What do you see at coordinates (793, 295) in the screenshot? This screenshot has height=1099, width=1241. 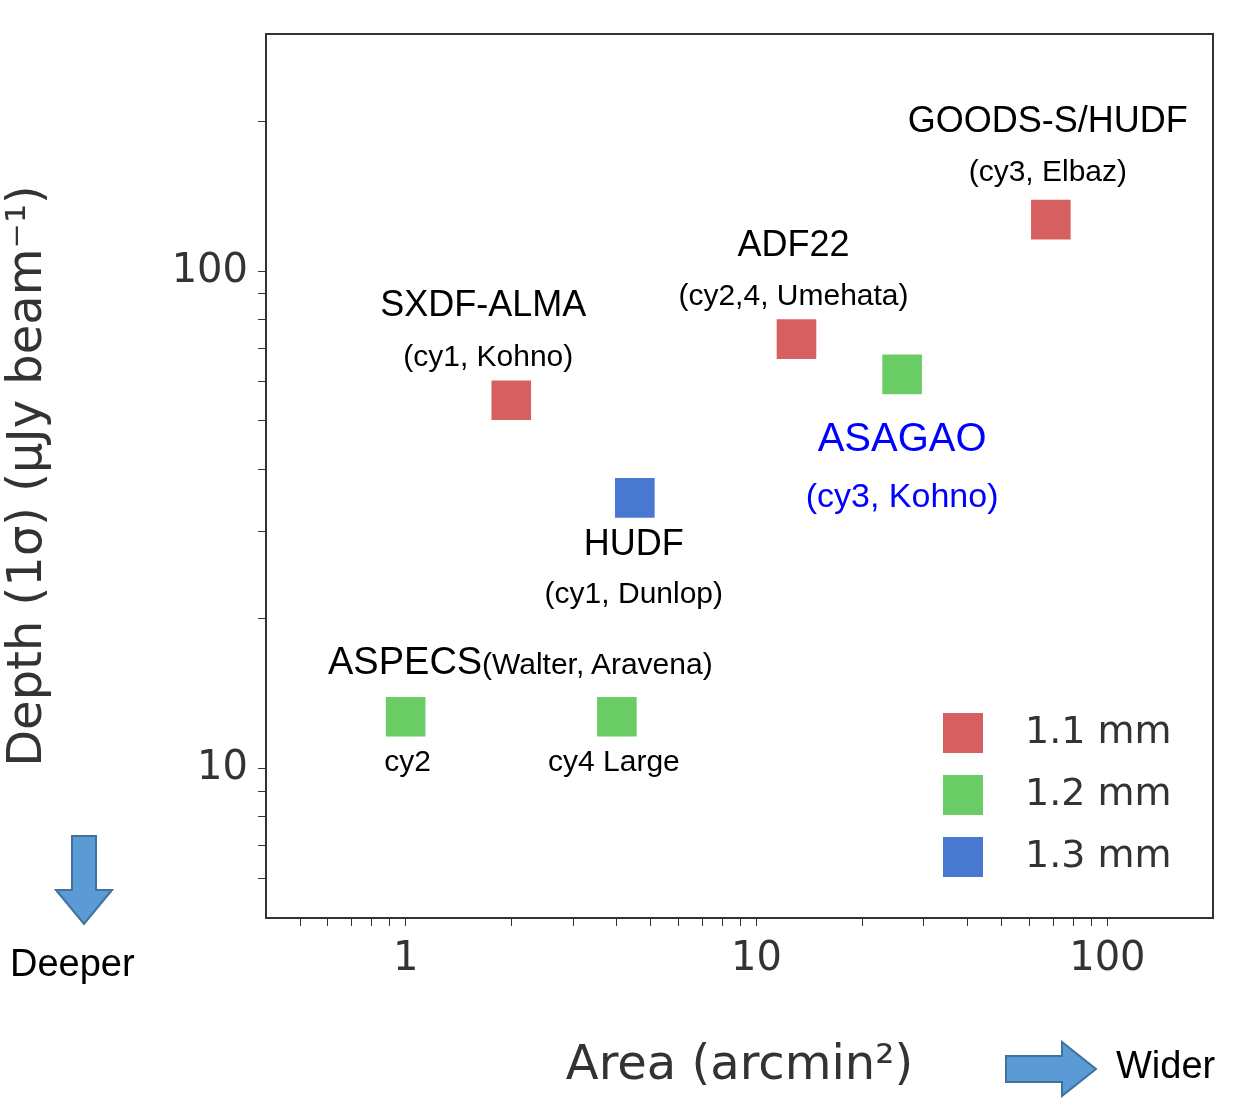 I see `annotation: (cy2,4, Umehata)` at bounding box center [793, 295].